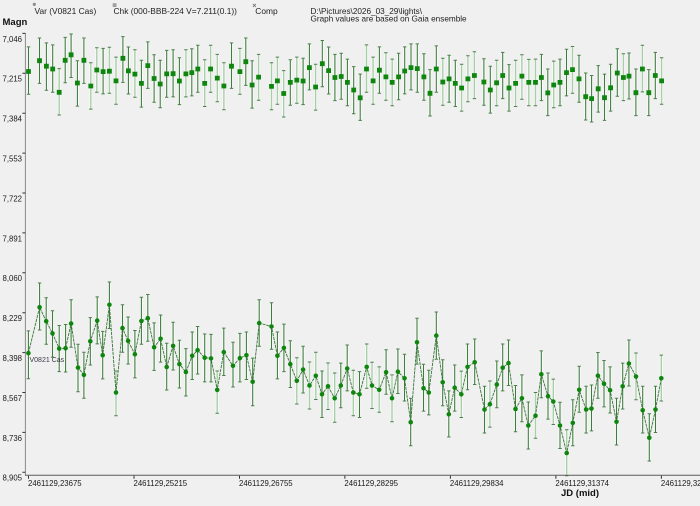 This screenshot has width=700, height=506. Describe the element at coordinates (12, 398) in the screenshot. I see `svg-text: 8,567` at that location.